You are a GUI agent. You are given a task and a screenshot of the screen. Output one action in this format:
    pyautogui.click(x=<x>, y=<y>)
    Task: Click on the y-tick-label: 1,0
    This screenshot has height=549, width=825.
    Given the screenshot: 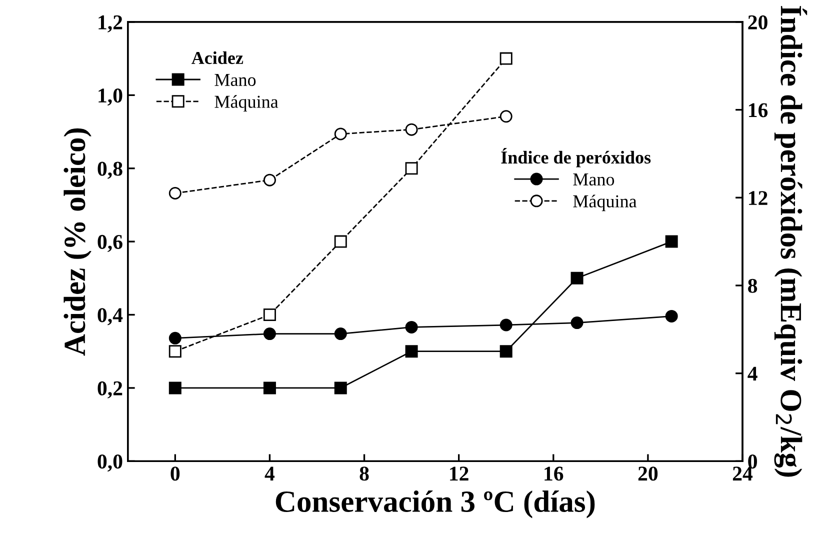 What is the action you would take?
    pyautogui.click(x=110, y=97)
    